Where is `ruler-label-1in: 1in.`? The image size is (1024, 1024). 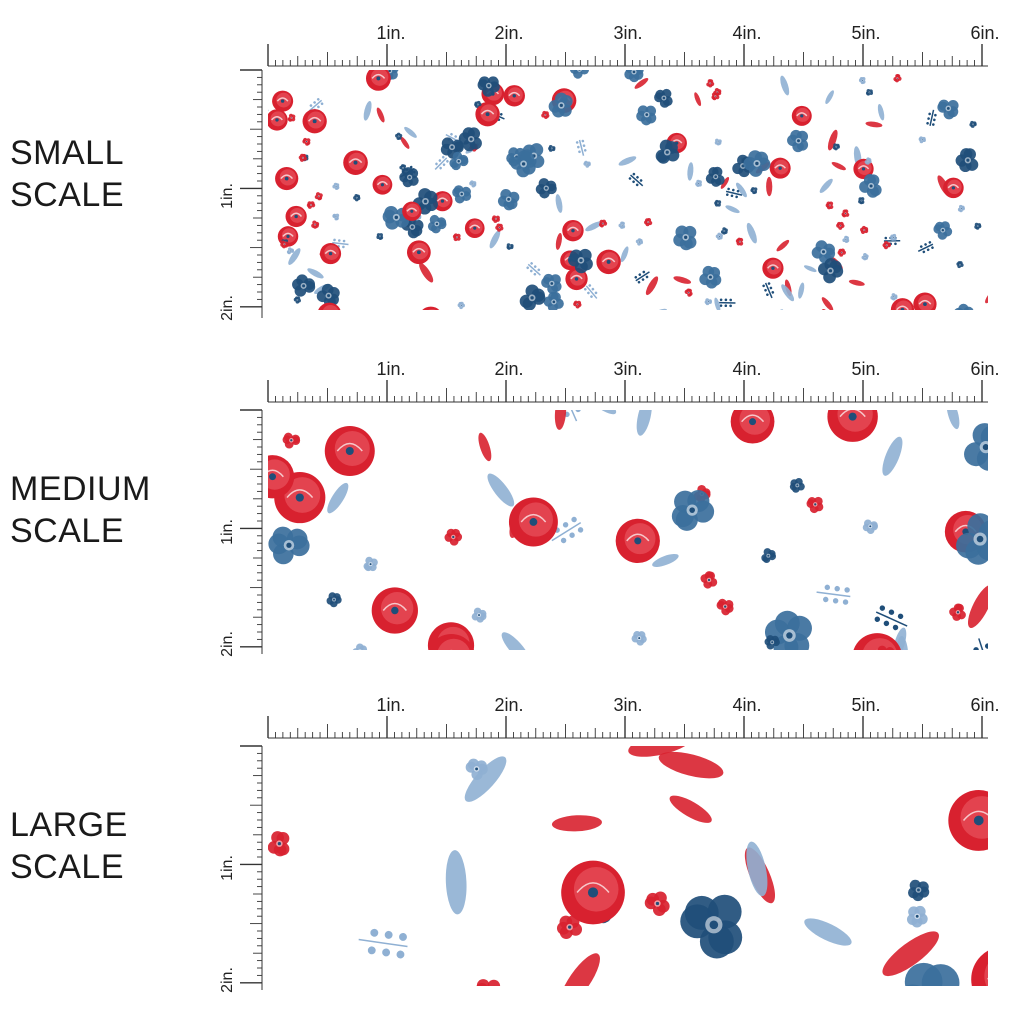 ruler-label-1in: 1in. is located at coordinates (390, 369).